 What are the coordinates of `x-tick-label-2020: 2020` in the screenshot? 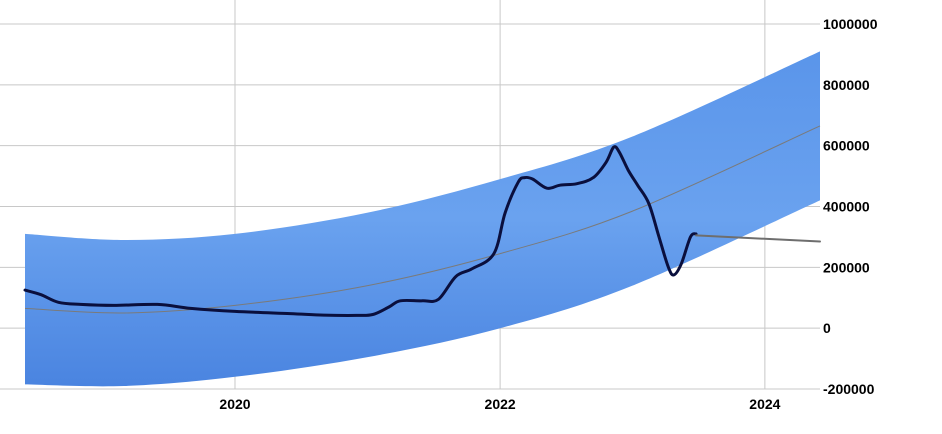 It's located at (234, 404).